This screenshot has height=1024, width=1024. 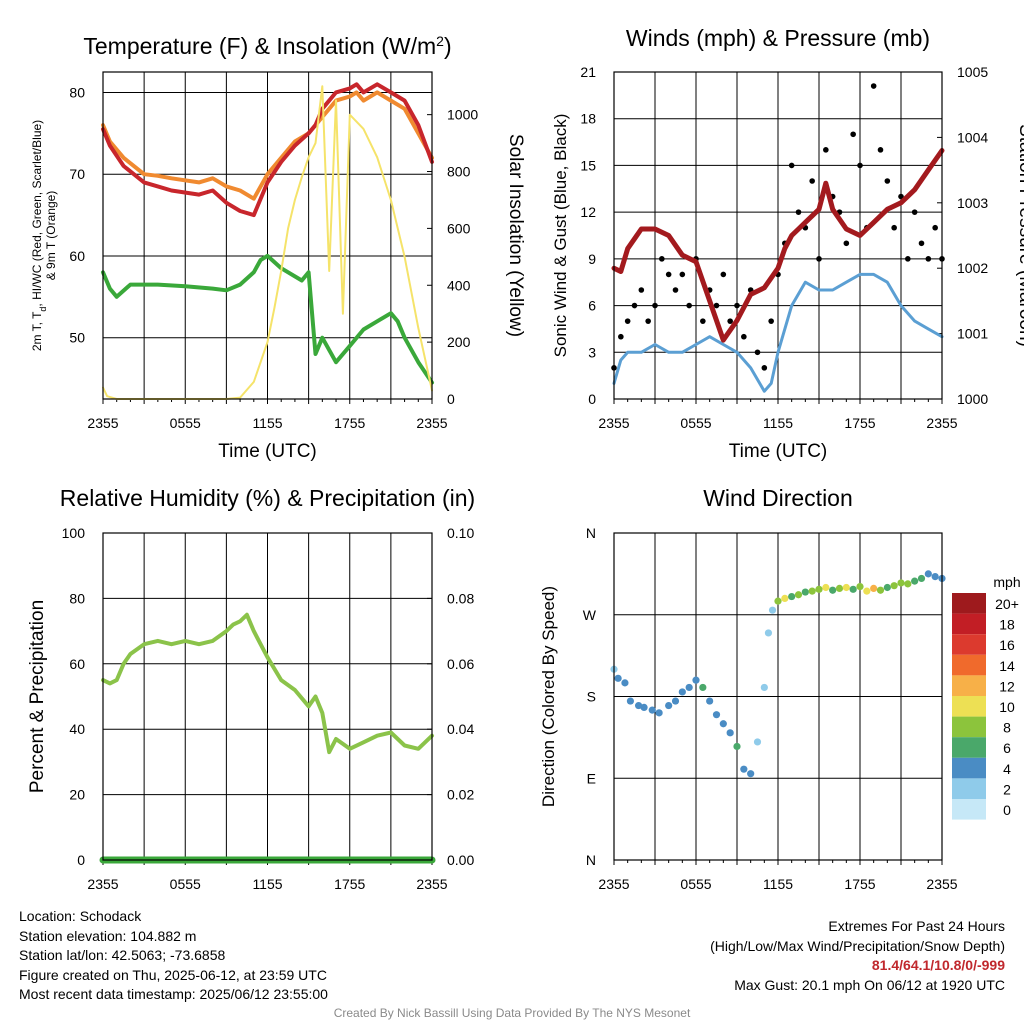 I want to click on chart-title: Temperature (F) & Insolation (W/m2), so click(x=267, y=46).